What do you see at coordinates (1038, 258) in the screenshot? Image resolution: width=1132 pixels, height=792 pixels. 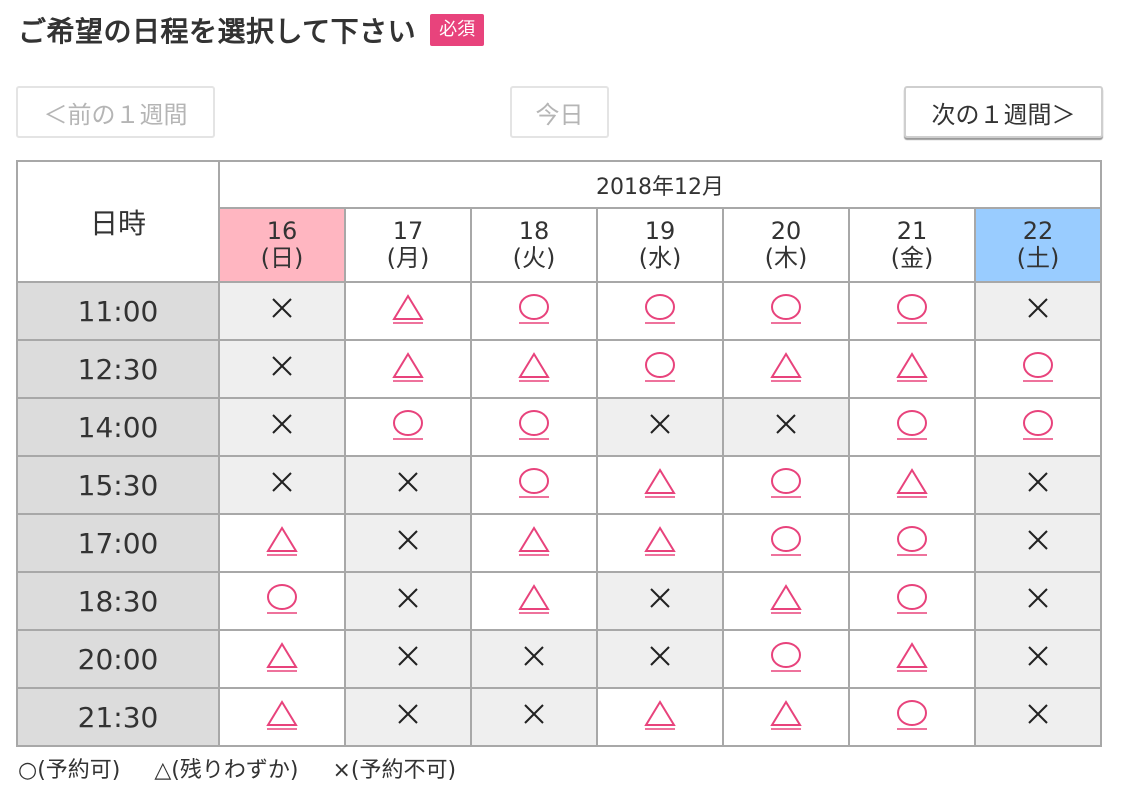 I see `day-weekday: (土)` at bounding box center [1038, 258].